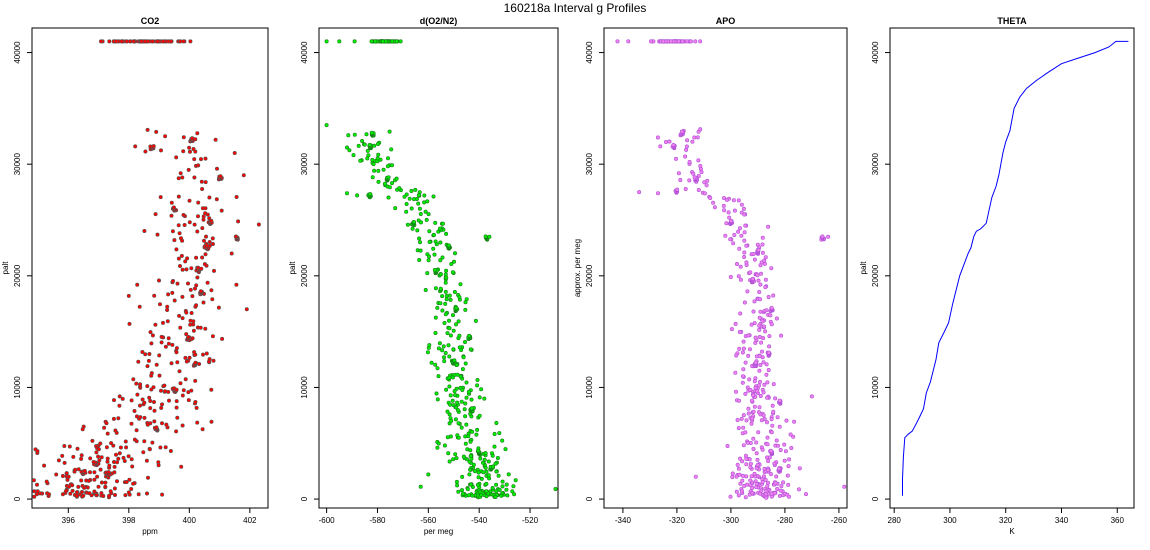 The image size is (1150, 550). I want to click on x-tick-label: 398, so click(129, 520).